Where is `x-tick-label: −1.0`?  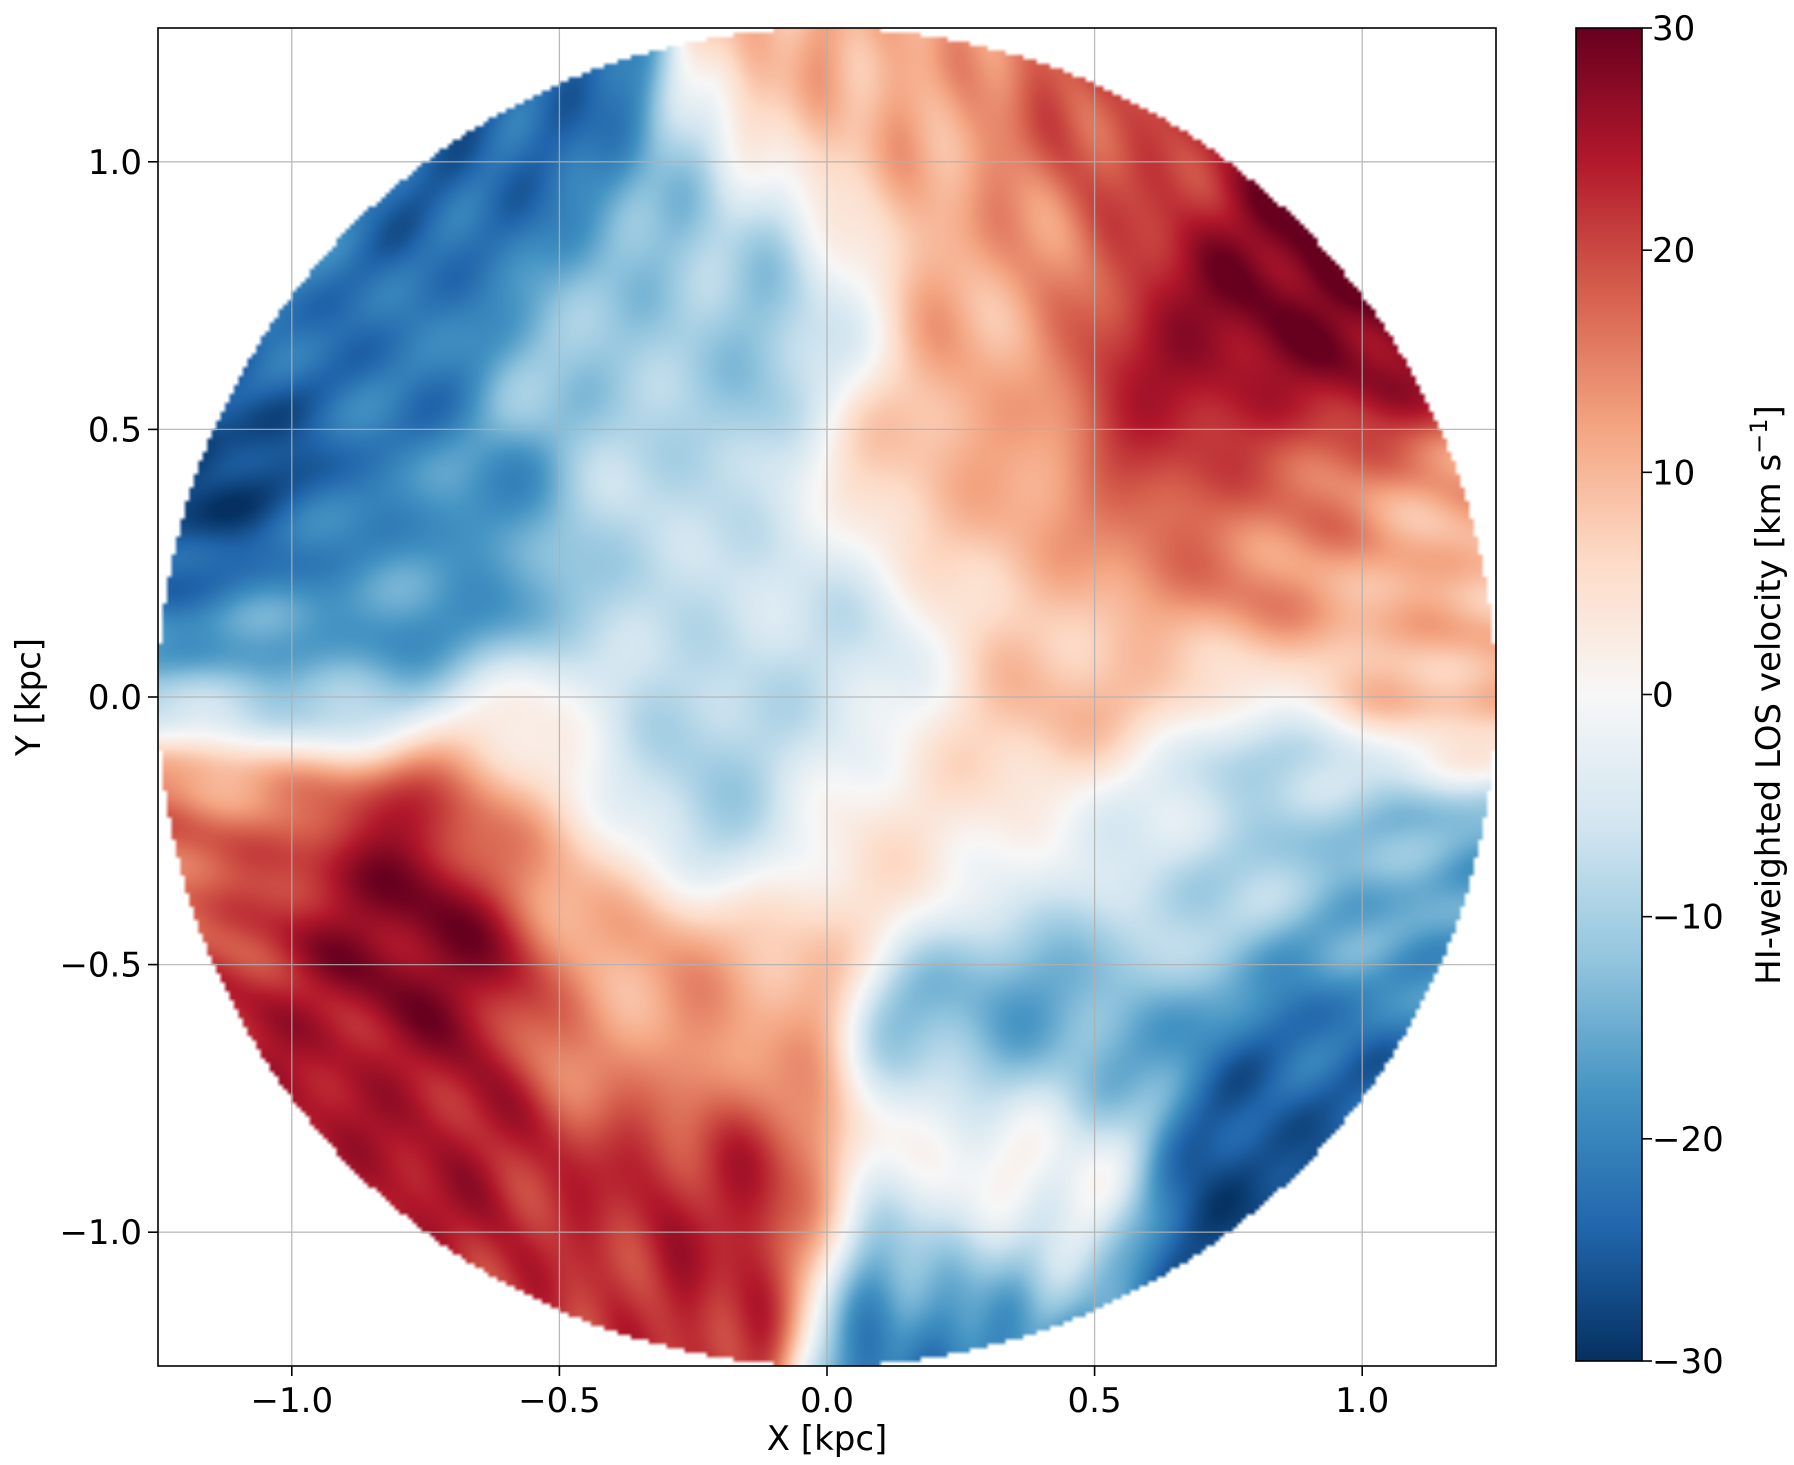
x-tick-label: −1.0 is located at coordinates (292, 1401).